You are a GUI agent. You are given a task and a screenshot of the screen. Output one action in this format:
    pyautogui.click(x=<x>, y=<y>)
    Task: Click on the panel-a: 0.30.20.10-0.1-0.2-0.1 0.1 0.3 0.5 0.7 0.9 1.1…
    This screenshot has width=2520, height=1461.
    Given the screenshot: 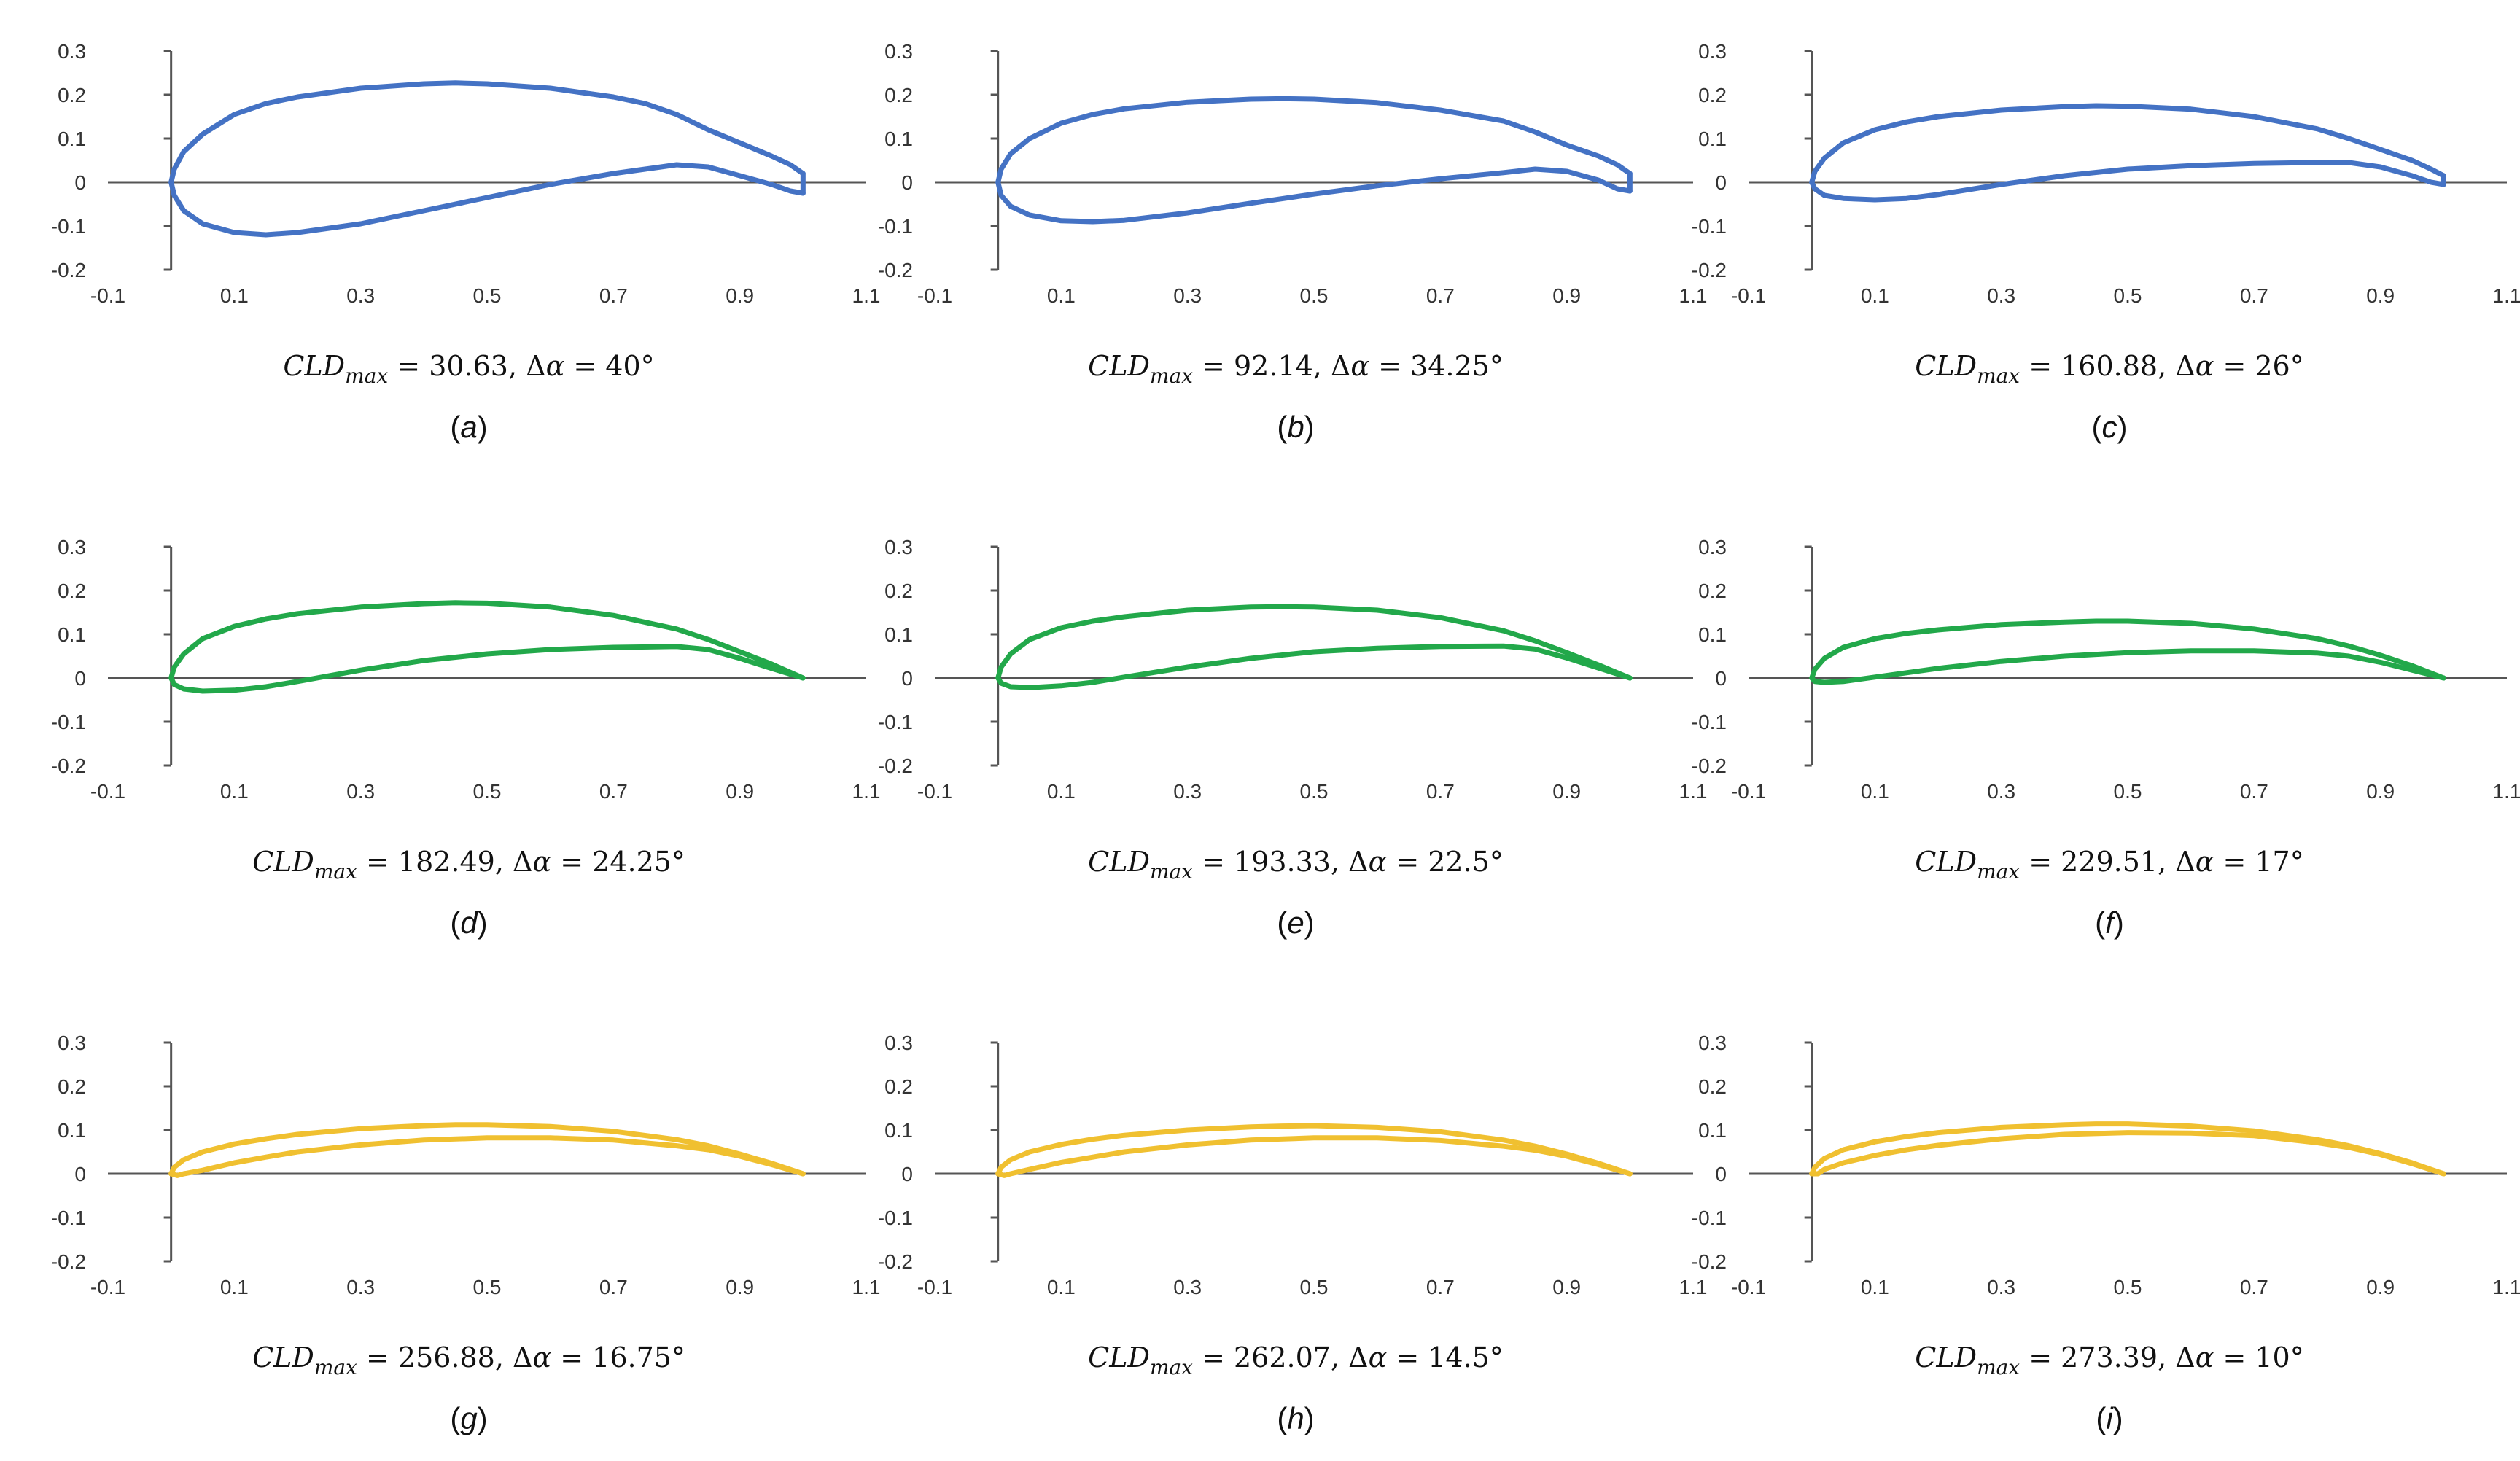 What is the action you would take?
    pyautogui.click(x=466, y=242)
    